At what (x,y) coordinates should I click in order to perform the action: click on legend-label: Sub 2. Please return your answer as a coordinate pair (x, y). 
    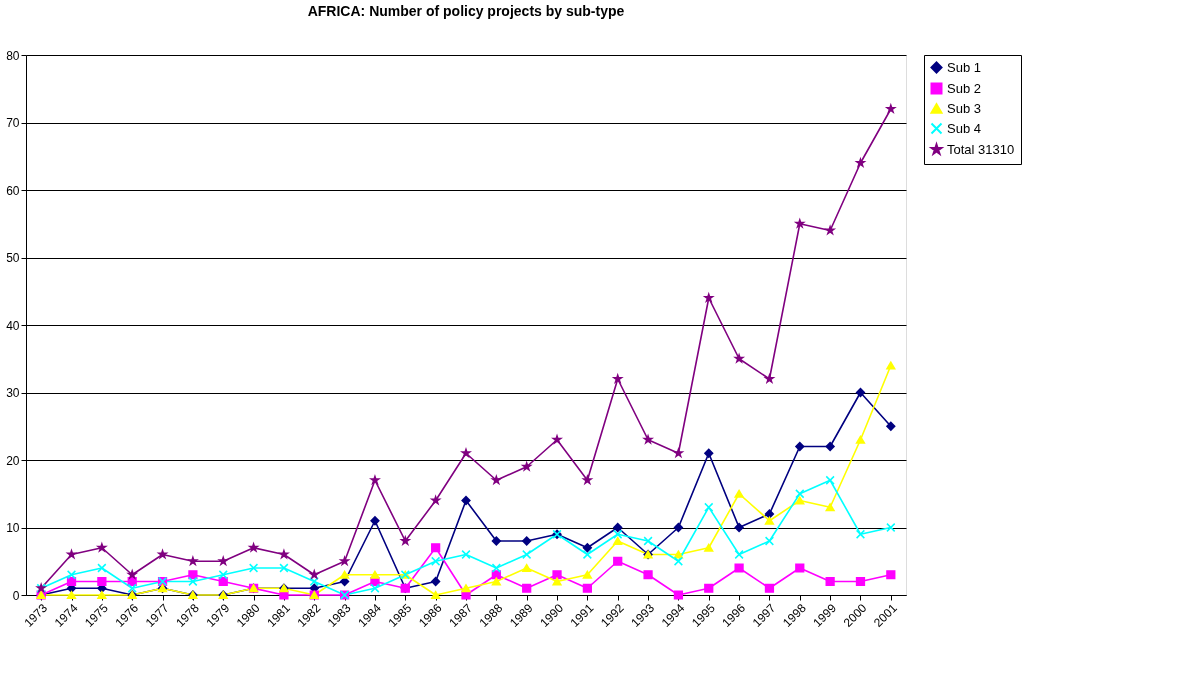
    Looking at the image, I should click on (964, 88).